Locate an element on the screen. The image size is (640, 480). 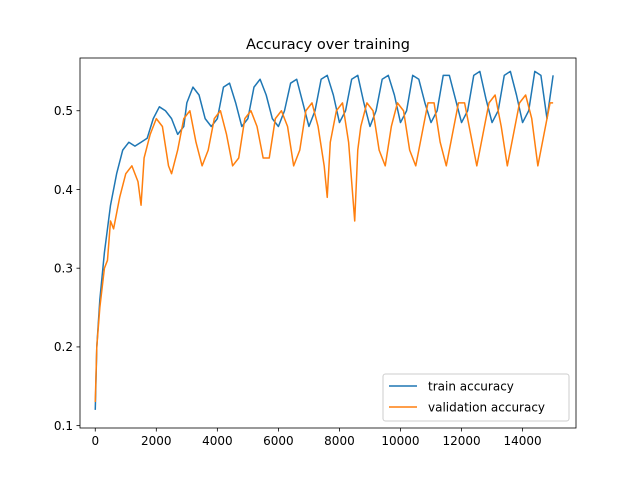
x-tick-label: 10000 is located at coordinates (400, 441).